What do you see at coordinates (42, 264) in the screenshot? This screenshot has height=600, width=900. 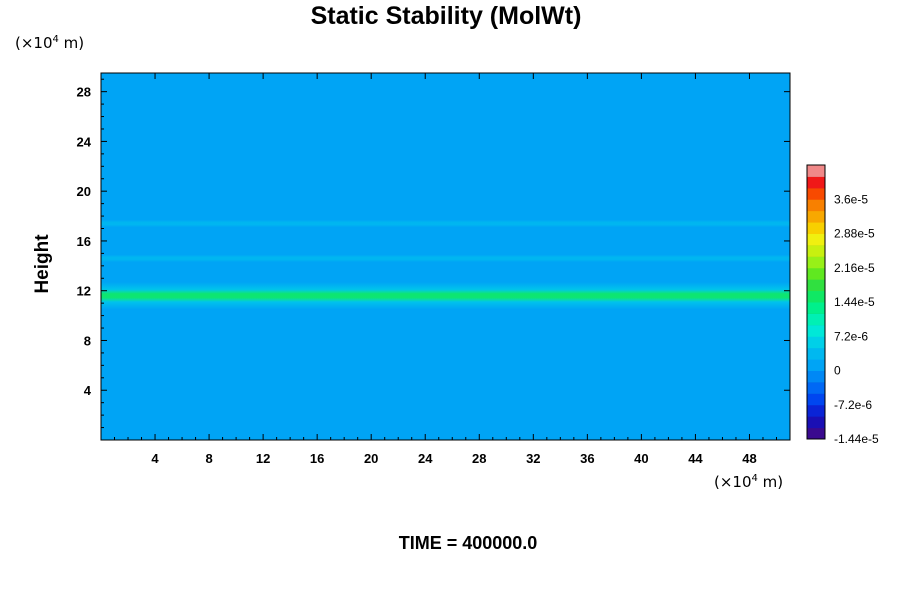 I see `y-axis-label: Height` at bounding box center [42, 264].